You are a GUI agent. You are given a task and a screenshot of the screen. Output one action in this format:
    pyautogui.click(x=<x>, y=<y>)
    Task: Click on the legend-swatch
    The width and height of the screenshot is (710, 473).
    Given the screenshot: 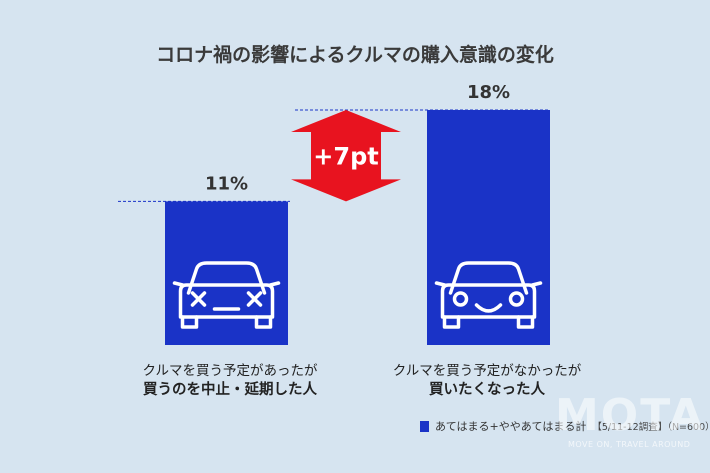 What is the action you would take?
    pyautogui.click(x=424, y=426)
    